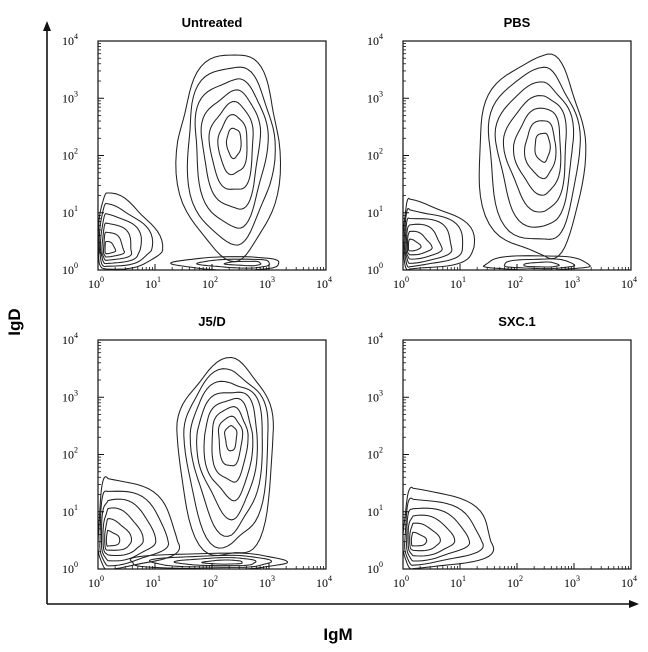  Describe the element at coordinates (521, 279) in the screenshot. I see `x-tick-exponent: 2` at that location.